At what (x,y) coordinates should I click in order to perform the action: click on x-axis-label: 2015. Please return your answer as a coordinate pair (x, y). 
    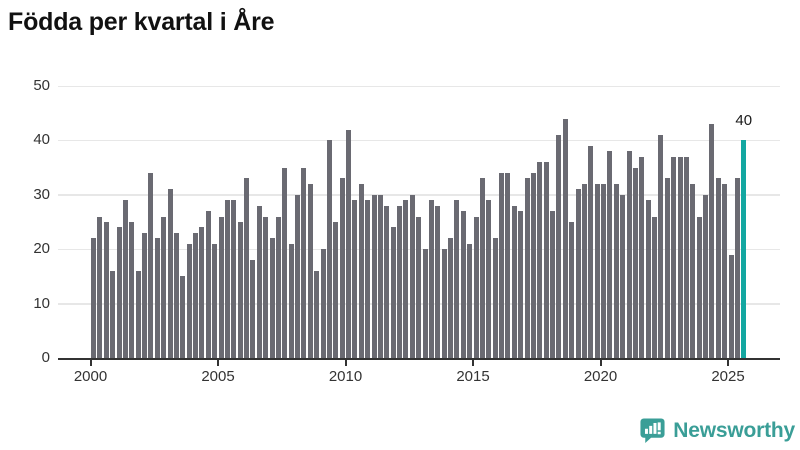
    Looking at the image, I should click on (473, 376).